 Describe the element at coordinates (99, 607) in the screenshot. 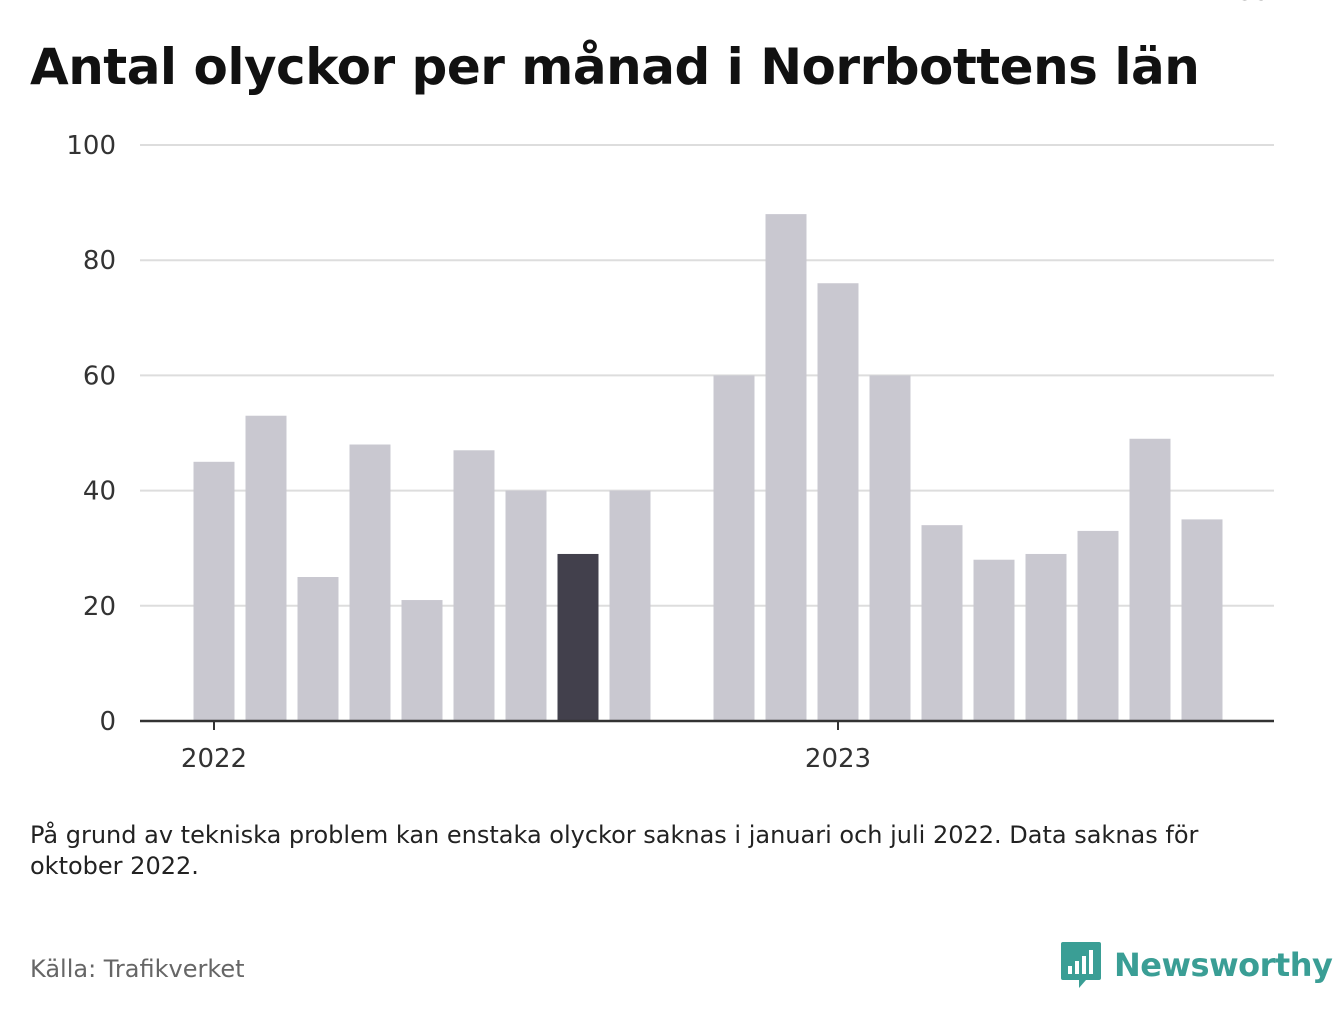

I see `y-tick-label: 20` at that location.